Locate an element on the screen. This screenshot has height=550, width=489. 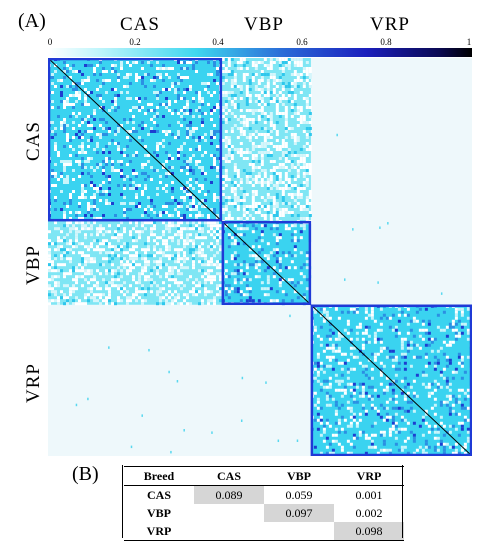
cell-vrp-vrp: 0.098 is located at coordinates (369, 531).